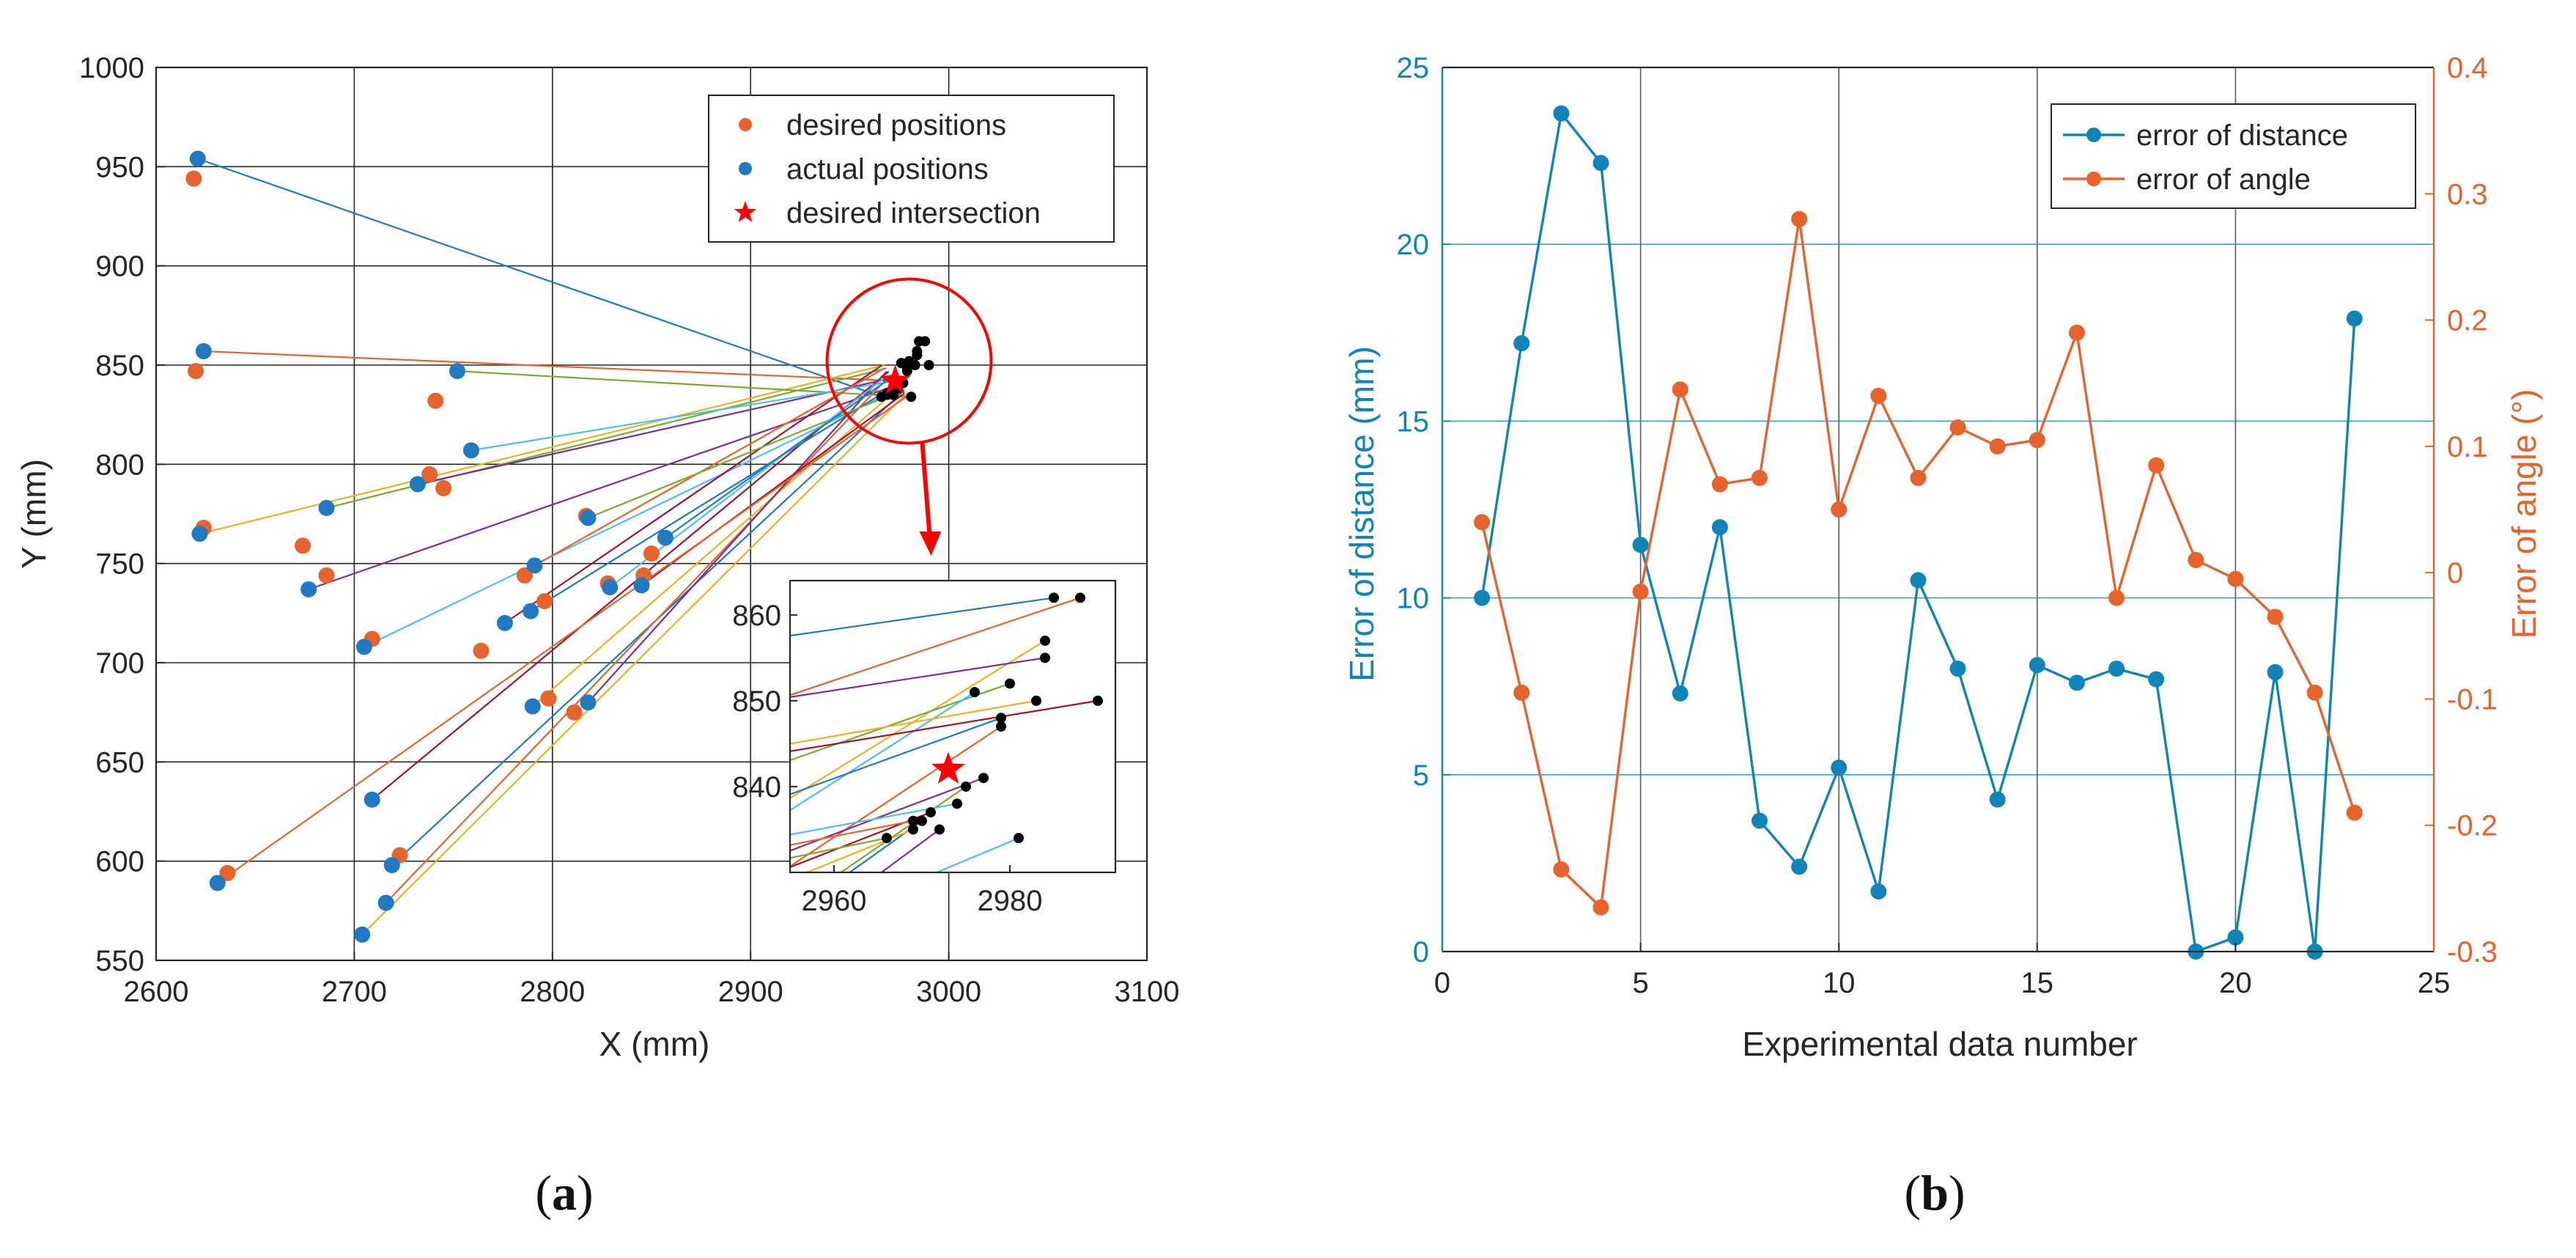 This screenshot has width=2576, height=1258. What do you see at coordinates (2037, 983) in the screenshot?
I see `x-tick-label: 15` at bounding box center [2037, 983].